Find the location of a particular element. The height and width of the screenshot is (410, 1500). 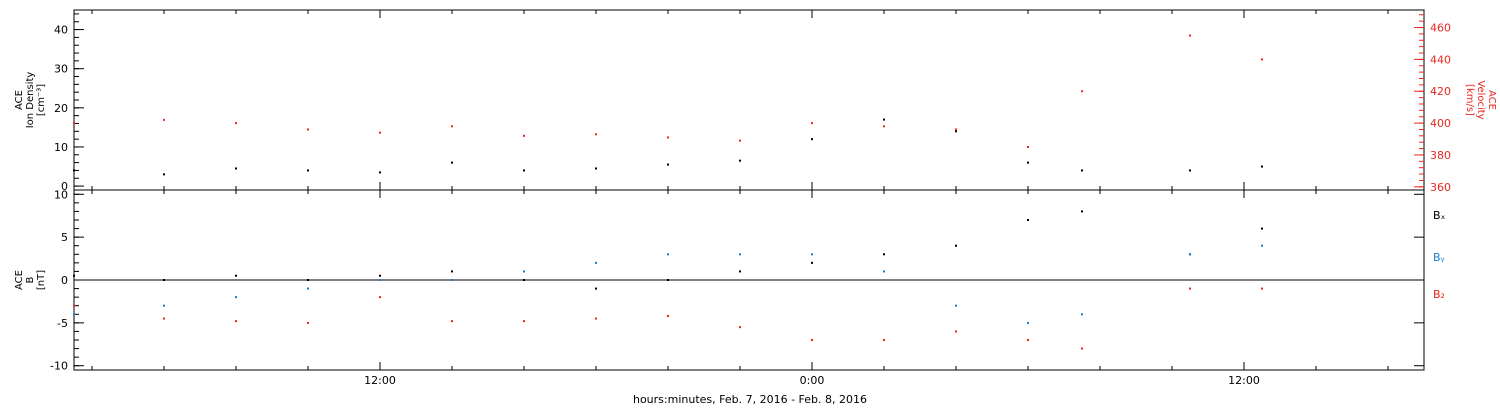

y-tick-label-left: 10 is located at coordinates (61, 147).